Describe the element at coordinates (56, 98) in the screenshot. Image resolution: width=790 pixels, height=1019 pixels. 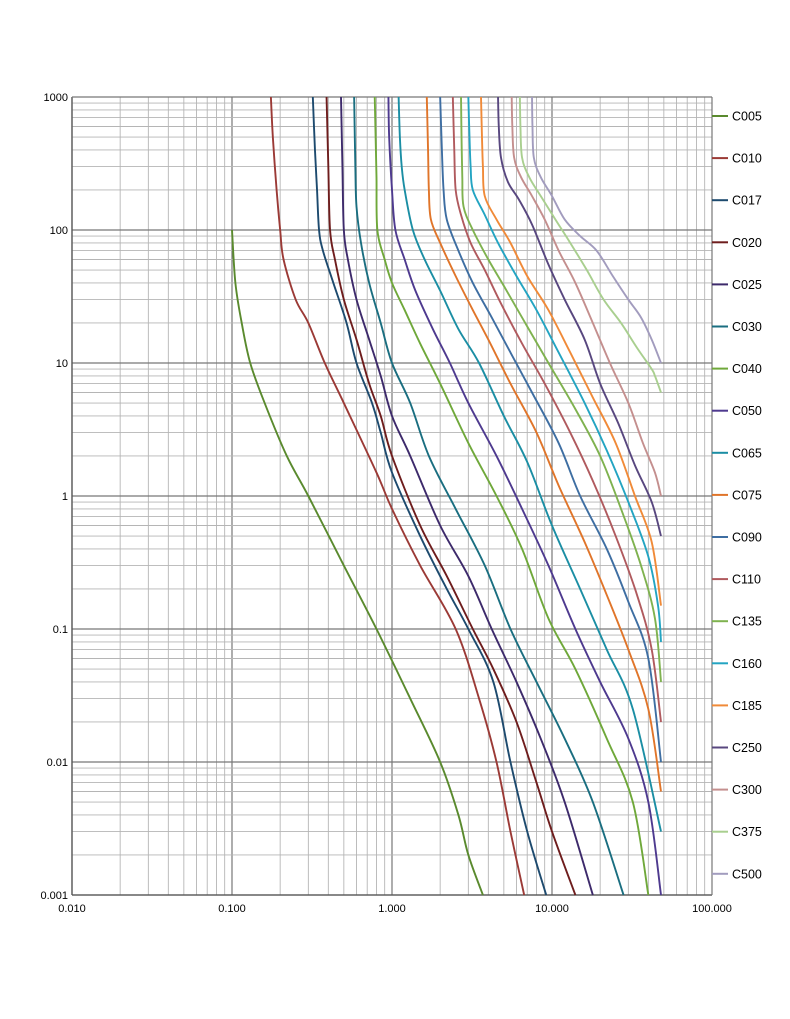
I see `y-tick-label: 1000` at that location.